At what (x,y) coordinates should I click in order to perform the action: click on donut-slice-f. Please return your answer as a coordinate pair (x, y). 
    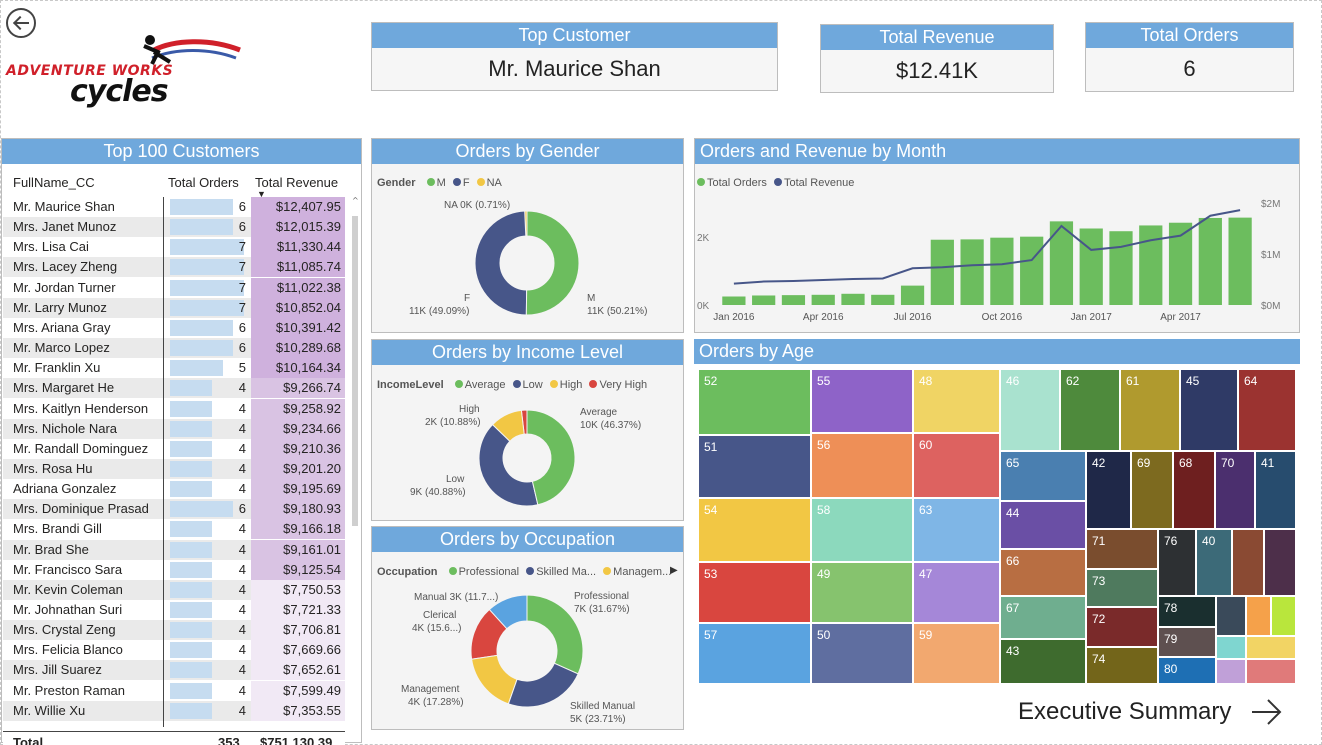
    Looking at the image, I should click on (501, 263).